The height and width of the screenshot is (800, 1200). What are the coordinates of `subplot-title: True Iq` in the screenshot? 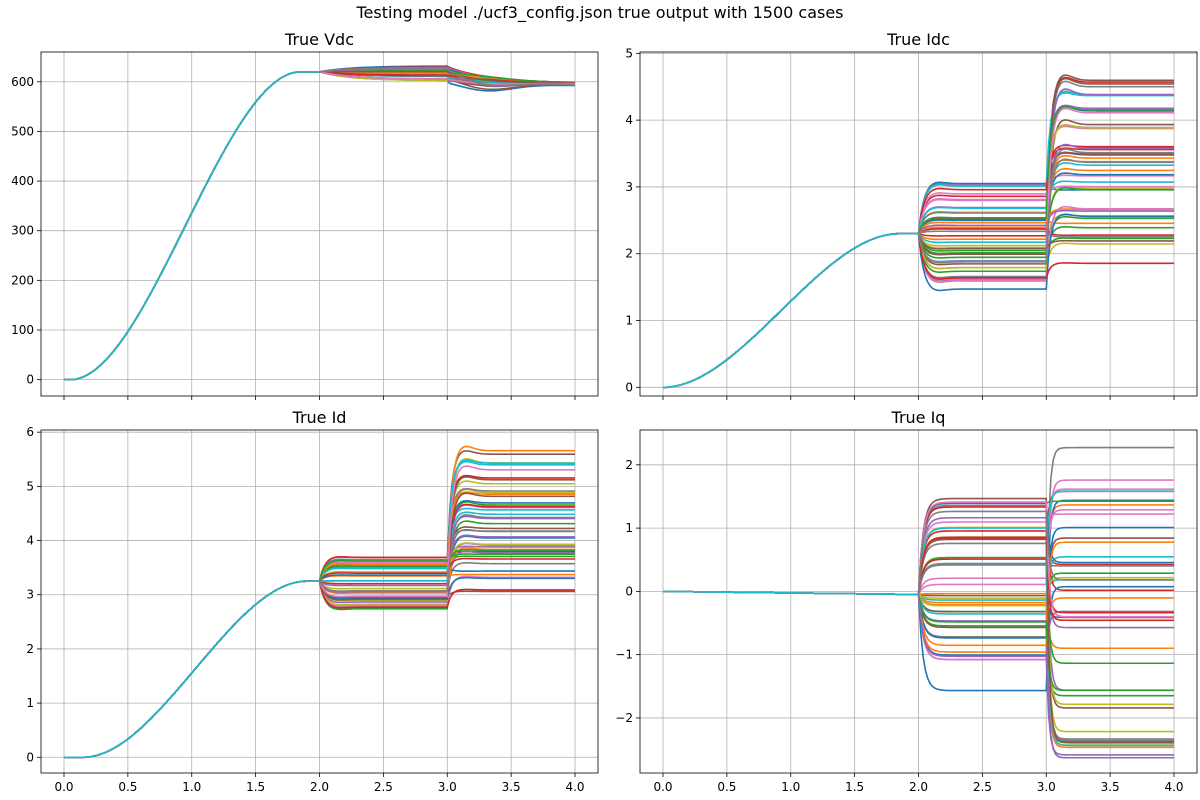 It's located at (918, 417).